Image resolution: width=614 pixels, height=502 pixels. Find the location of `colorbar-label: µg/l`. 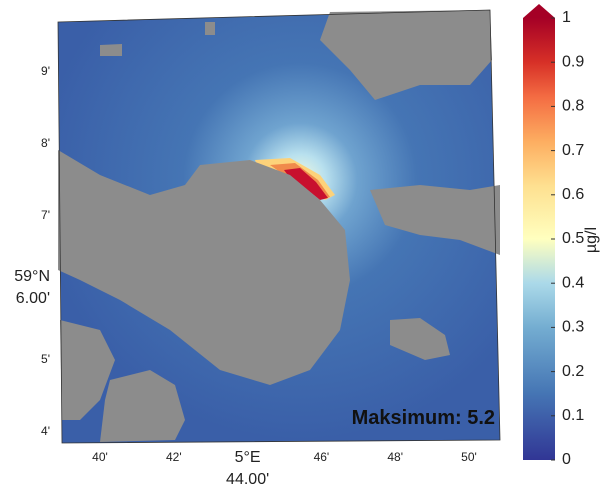

colorbar-label: µg/l is located at coordinates (591, 240).